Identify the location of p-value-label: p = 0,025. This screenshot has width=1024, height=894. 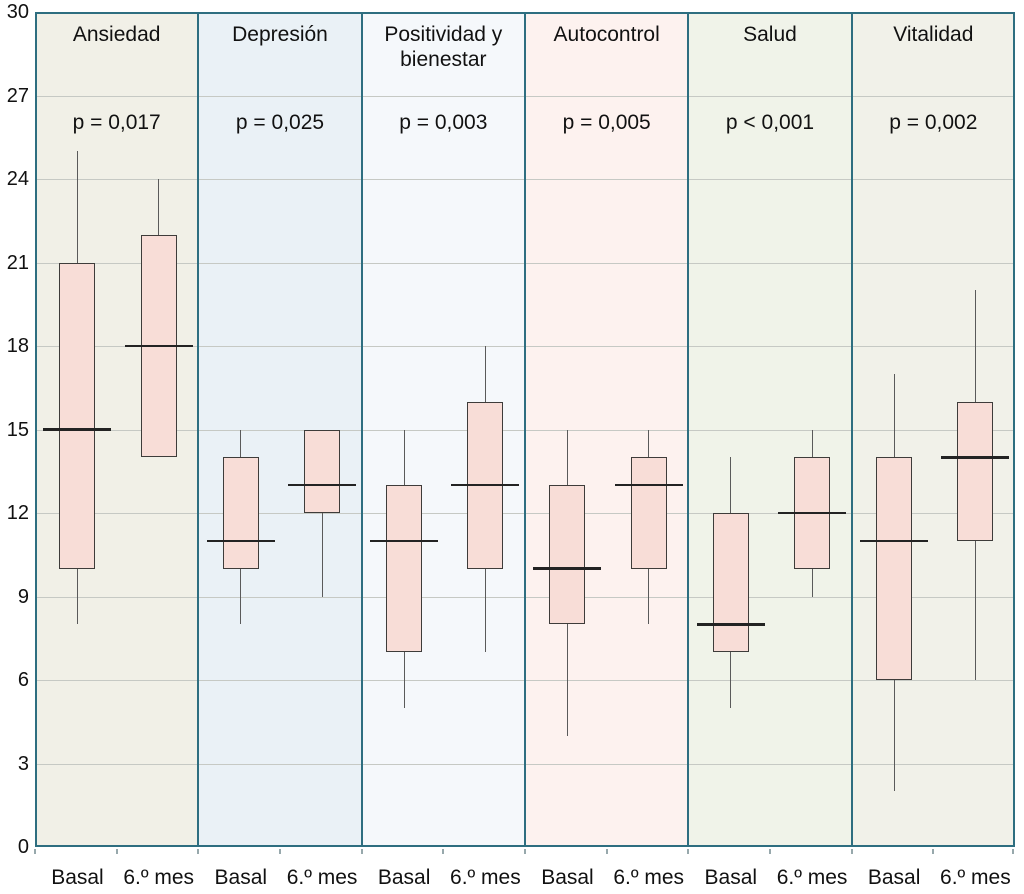
(280, 122).